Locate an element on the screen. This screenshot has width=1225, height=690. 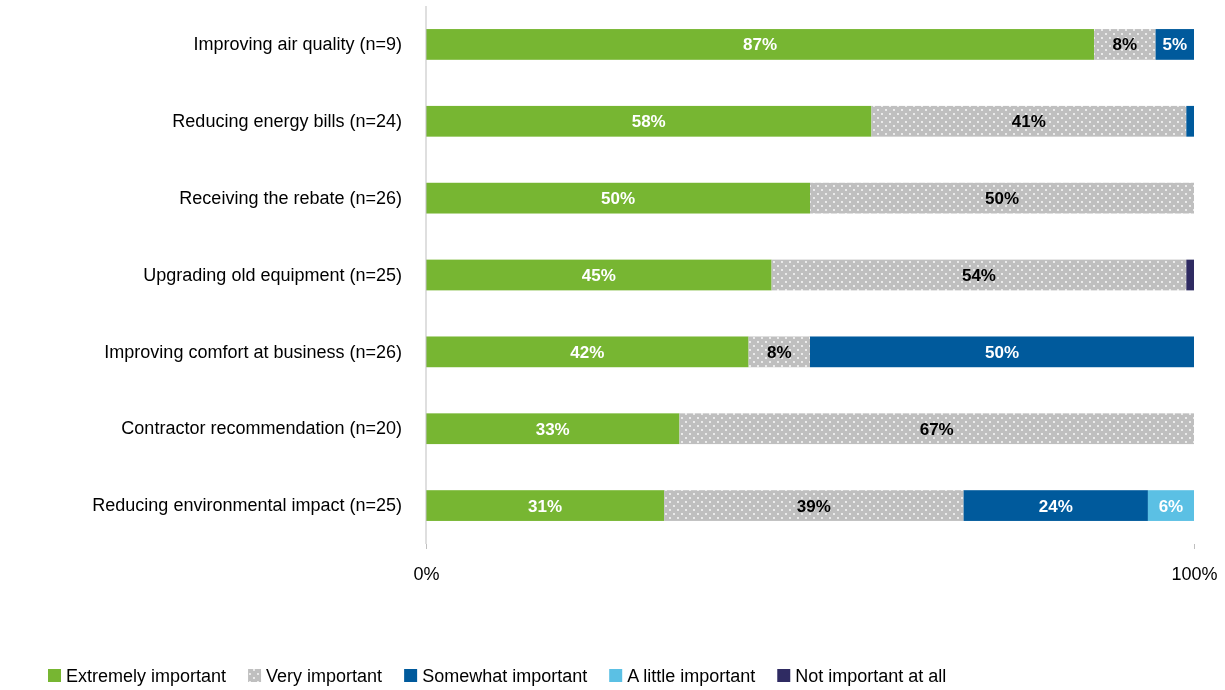
data-label: 41% is located at coordinates (1028, 122).